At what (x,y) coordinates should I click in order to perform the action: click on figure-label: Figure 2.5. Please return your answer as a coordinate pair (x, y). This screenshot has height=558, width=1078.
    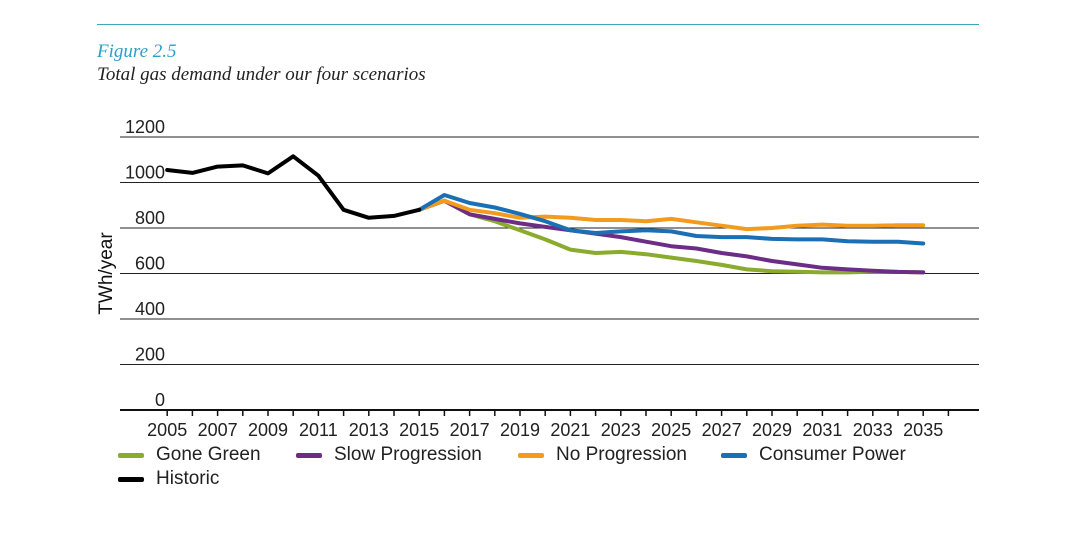
    Looking at the image, I should click on (137, 51).